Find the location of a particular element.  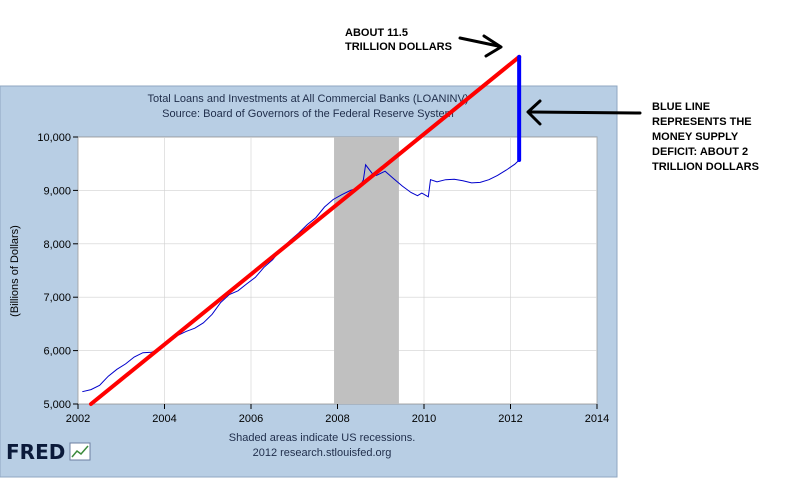

footer-source: 2012 research.stlouisfed.org is located at coordinates (322, 453).